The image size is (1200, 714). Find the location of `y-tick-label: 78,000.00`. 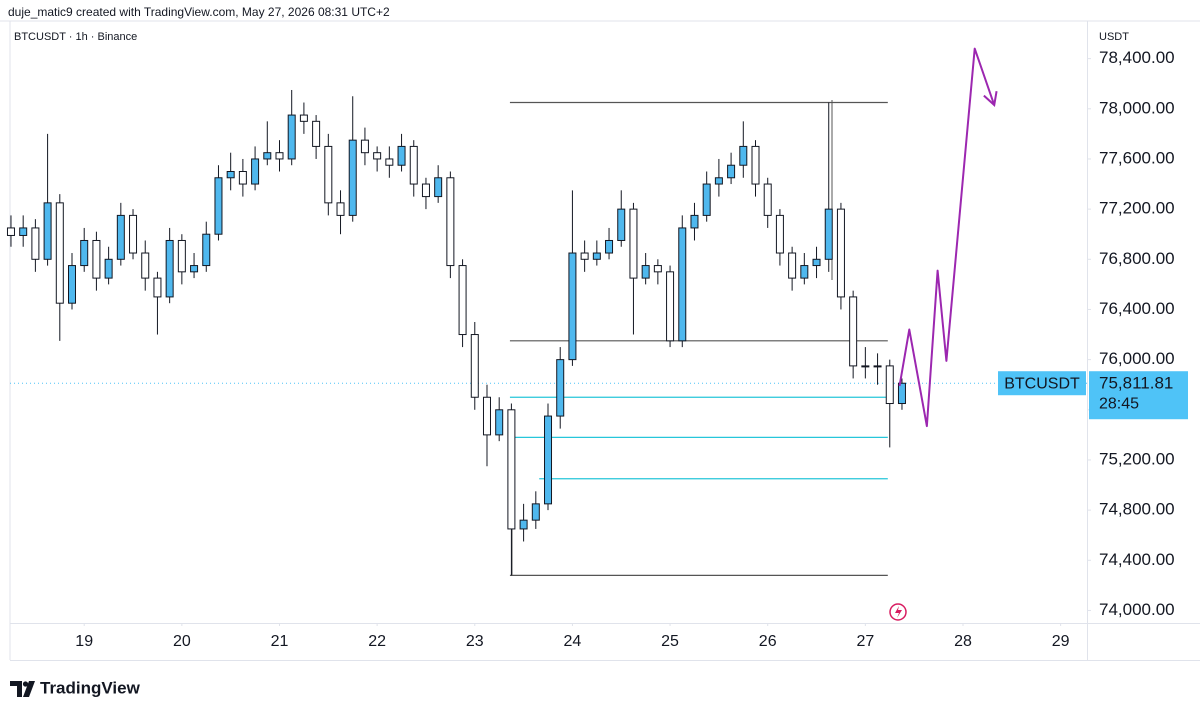

y-tick-label: 78,000.00 is located at coordinates (1137, 107).